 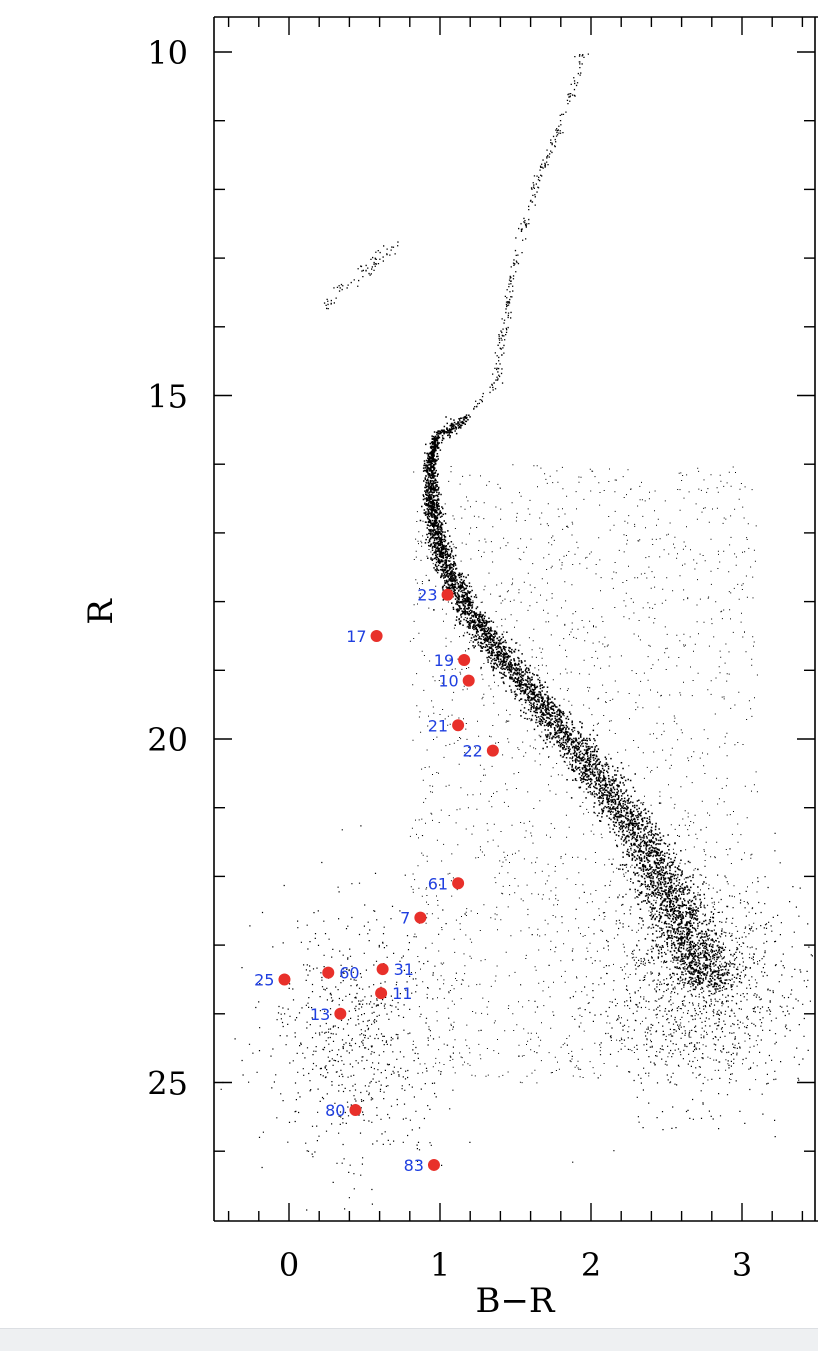 I want to click on star-80: 80, so click(x=343, y=1110).